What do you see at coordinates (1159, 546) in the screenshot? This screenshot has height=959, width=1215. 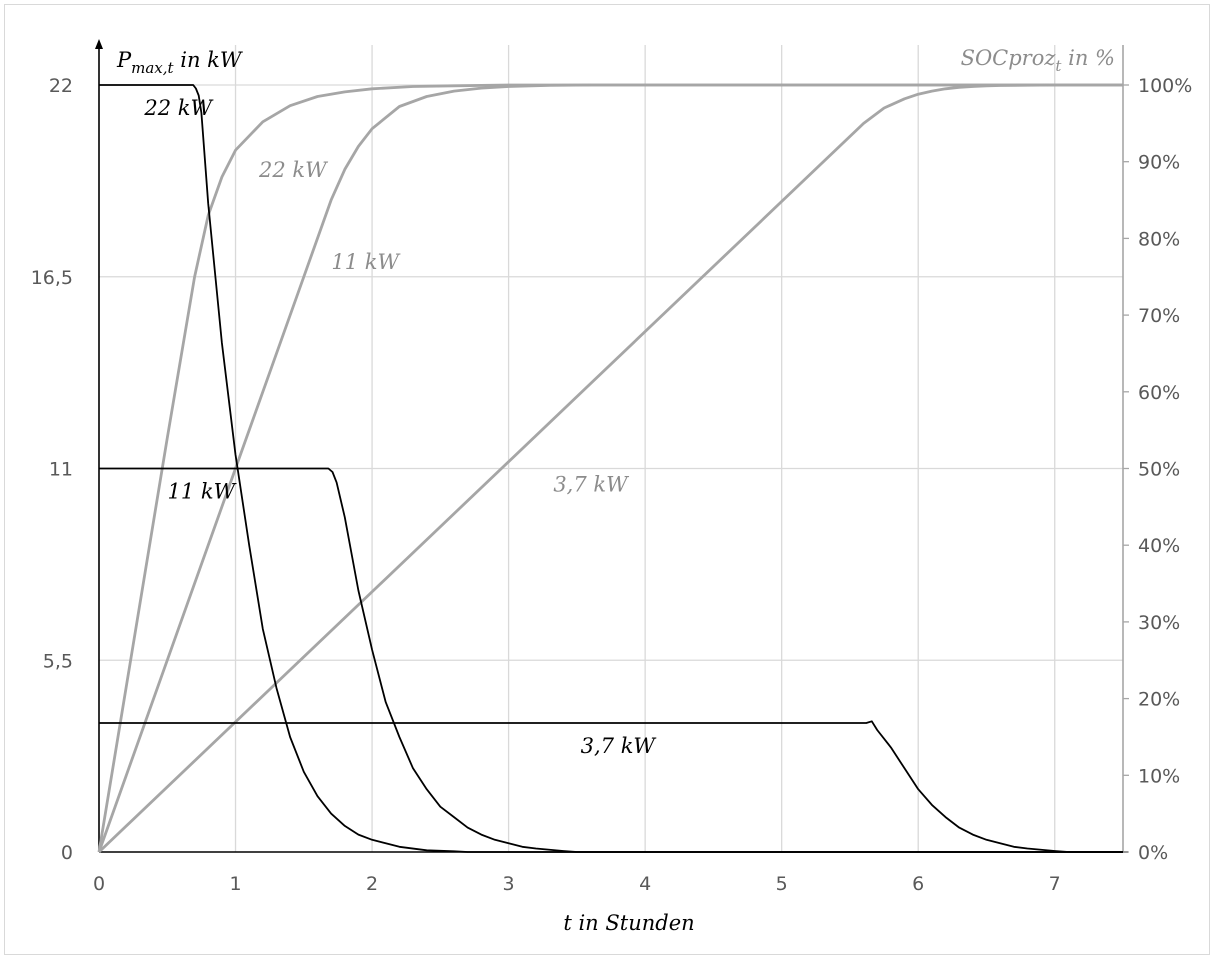 I see `right-tick-label: 40%` at bounding box center [1159, 546].